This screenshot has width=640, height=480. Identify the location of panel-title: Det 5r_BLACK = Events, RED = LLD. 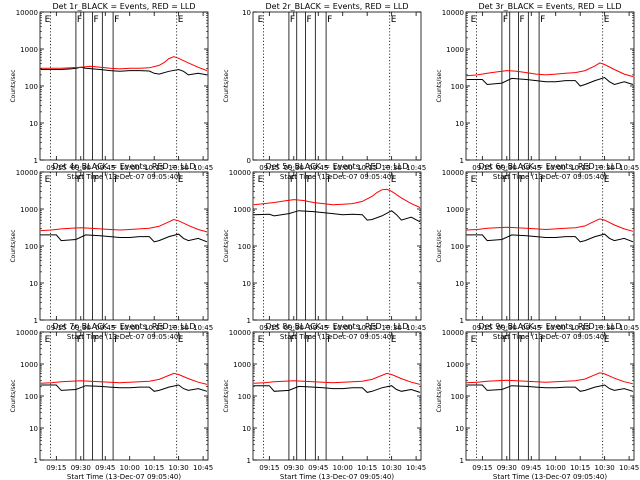
(336, 166).